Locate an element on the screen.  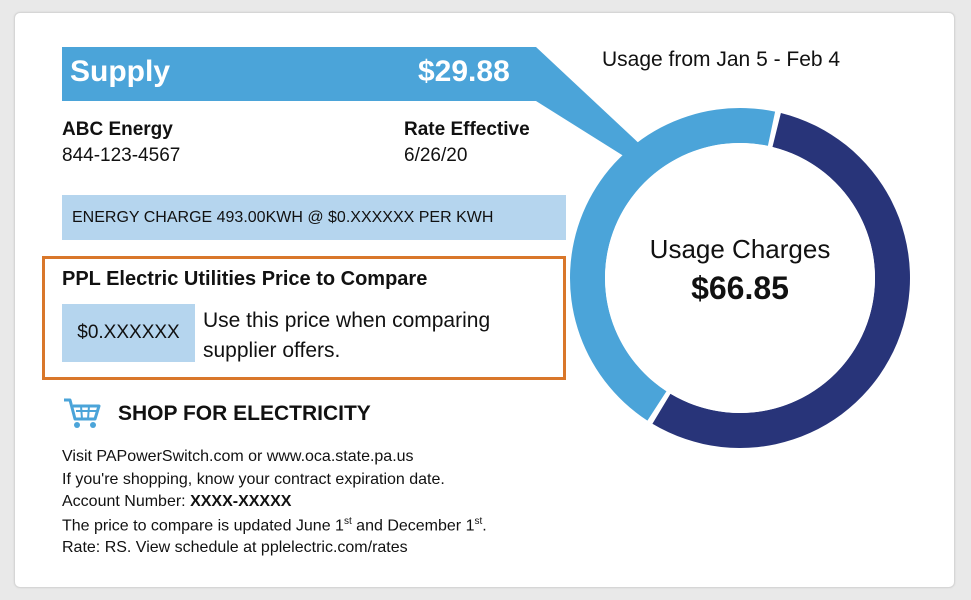
supply-amount: $29.88 is located at coordinates (464, 71).